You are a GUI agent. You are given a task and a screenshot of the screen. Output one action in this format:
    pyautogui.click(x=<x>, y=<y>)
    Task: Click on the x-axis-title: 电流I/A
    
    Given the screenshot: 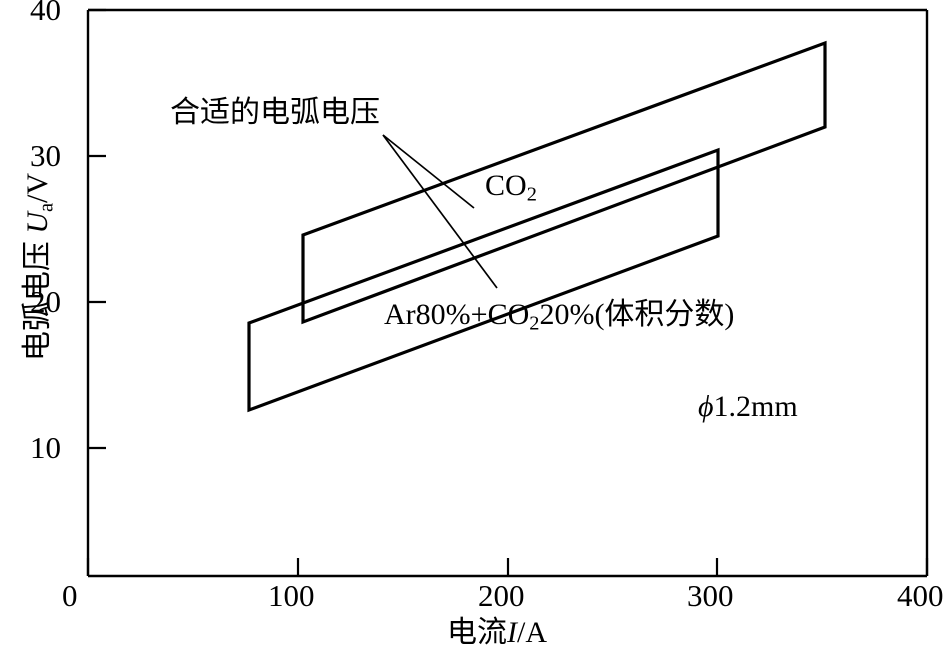 What is the action you would take?
    pyautogui.click(x=497, y=633)
    